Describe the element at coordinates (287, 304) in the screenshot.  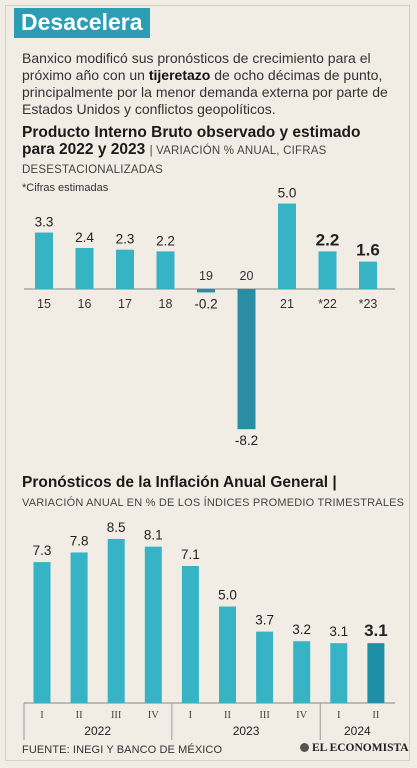
I see `gdp-x-tick: 21` at that location.